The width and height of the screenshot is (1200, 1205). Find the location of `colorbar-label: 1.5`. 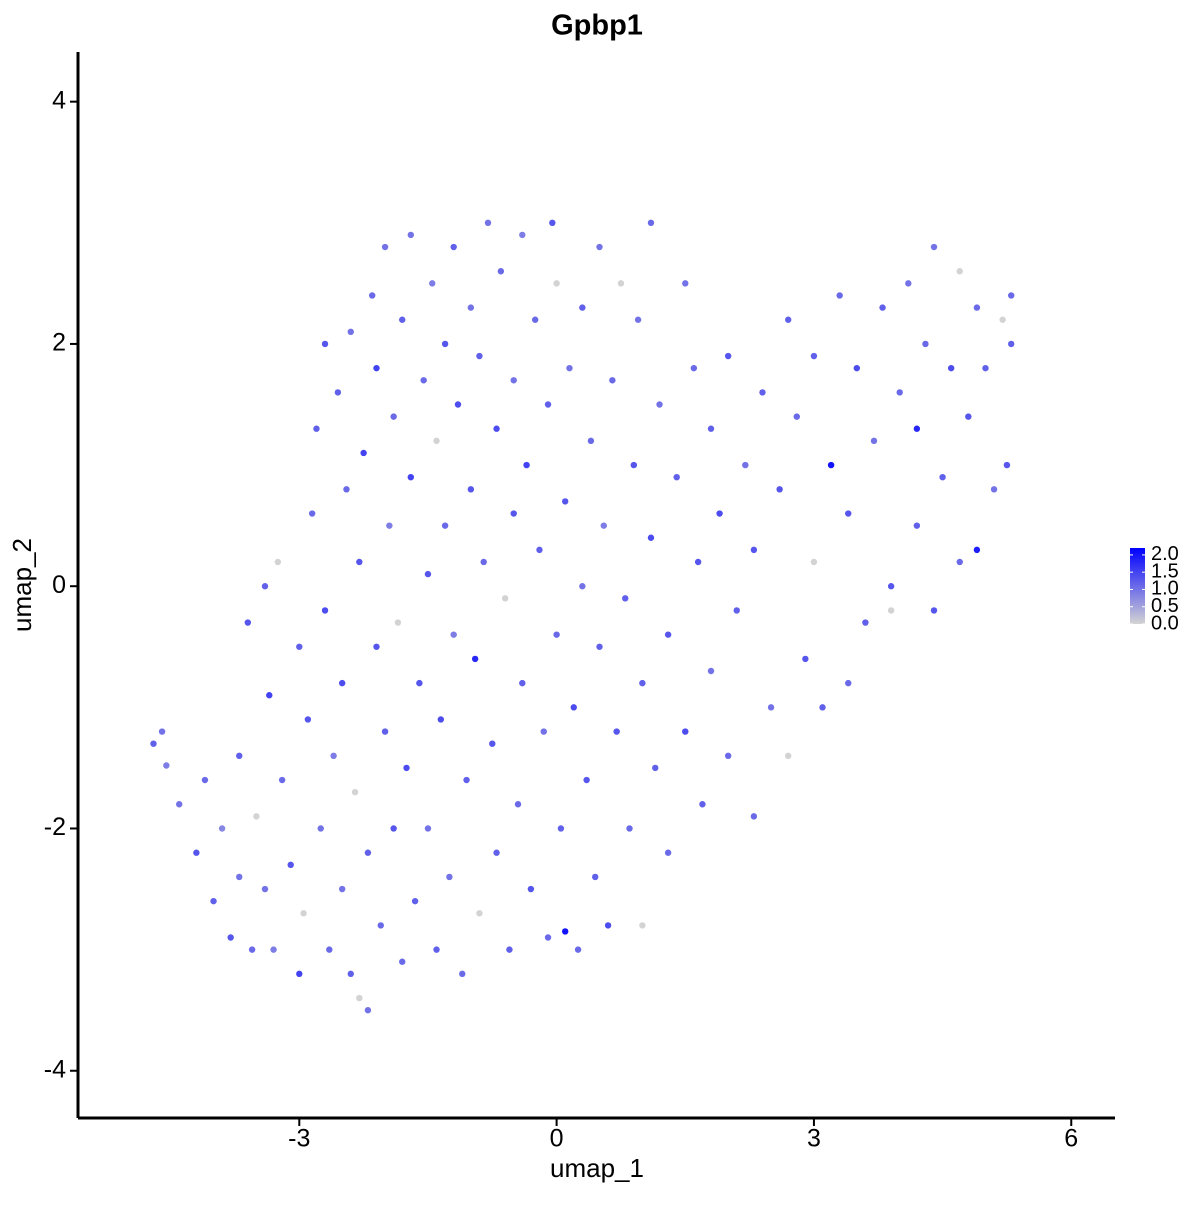

colorbar-label: 1.5 is located at coordinates (1165, 571).